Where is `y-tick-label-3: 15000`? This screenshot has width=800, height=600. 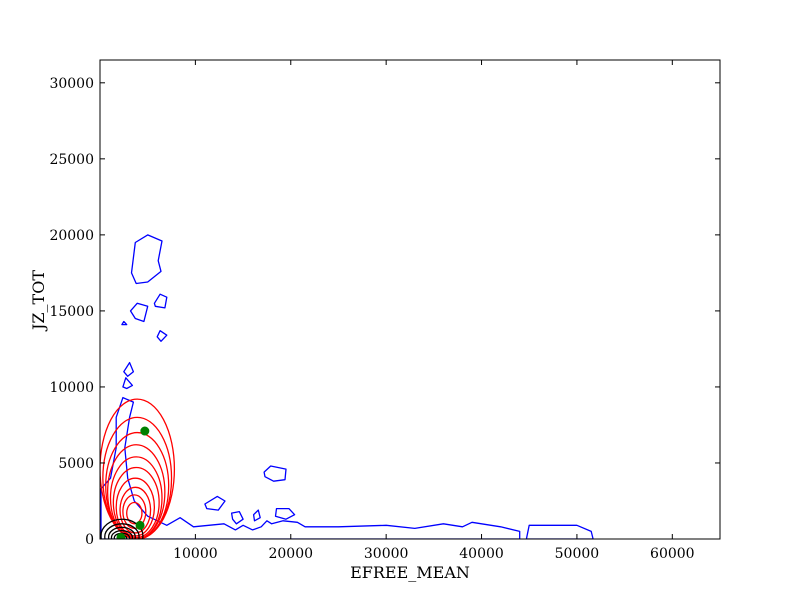 y-tick-label-3: 15000 is located at coordinates (71, 312).